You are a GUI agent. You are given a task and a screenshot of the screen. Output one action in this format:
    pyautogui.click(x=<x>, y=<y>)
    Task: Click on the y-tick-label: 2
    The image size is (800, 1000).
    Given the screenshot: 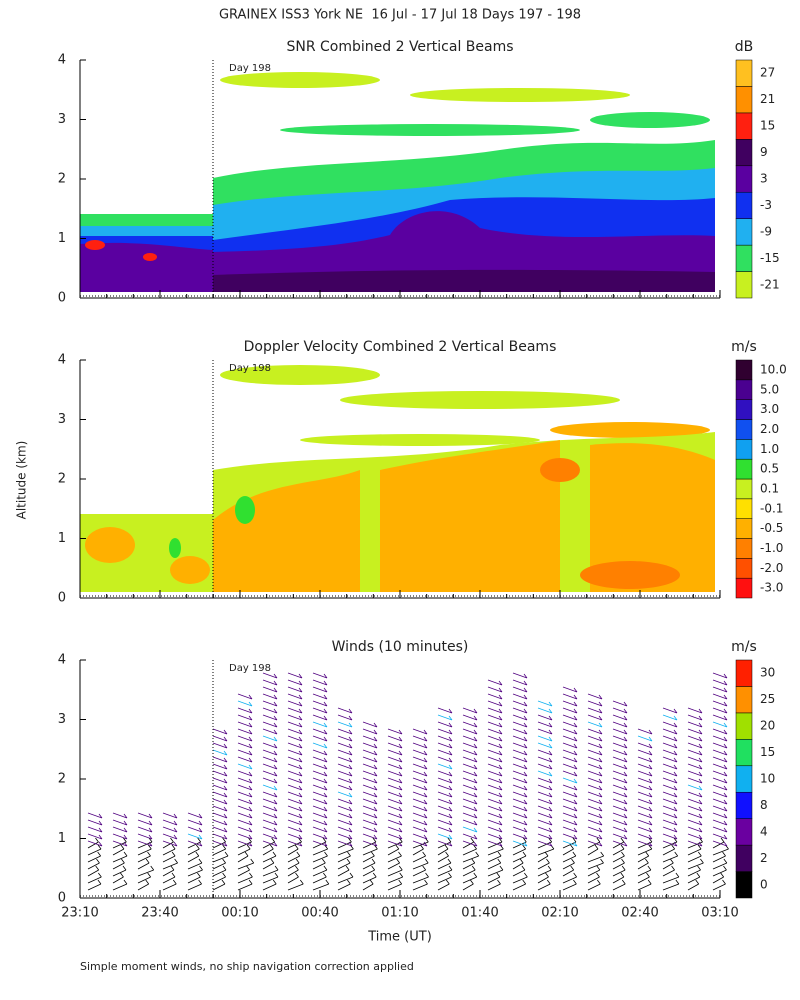 What is the action you would take?
    pyautogui.click(x=62, y=779)
    